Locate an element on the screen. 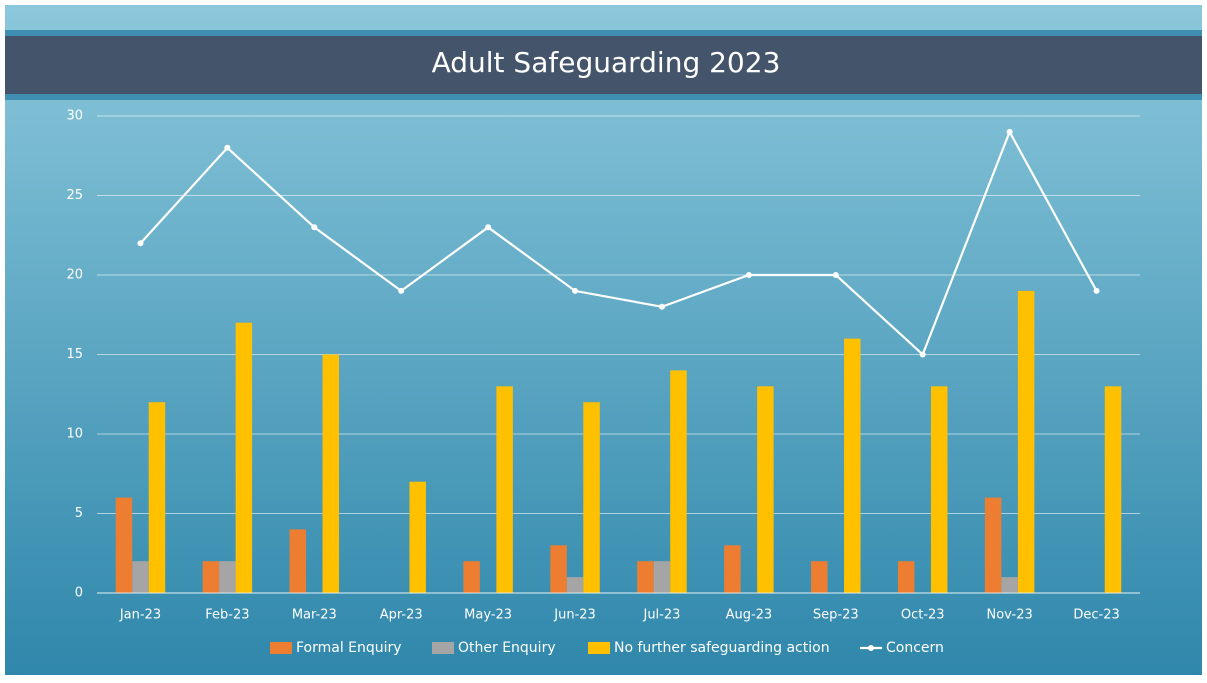 The width and height of the screenshot is (1207, 683). y-tick-label: 30 is located at coordinates (74, 116).